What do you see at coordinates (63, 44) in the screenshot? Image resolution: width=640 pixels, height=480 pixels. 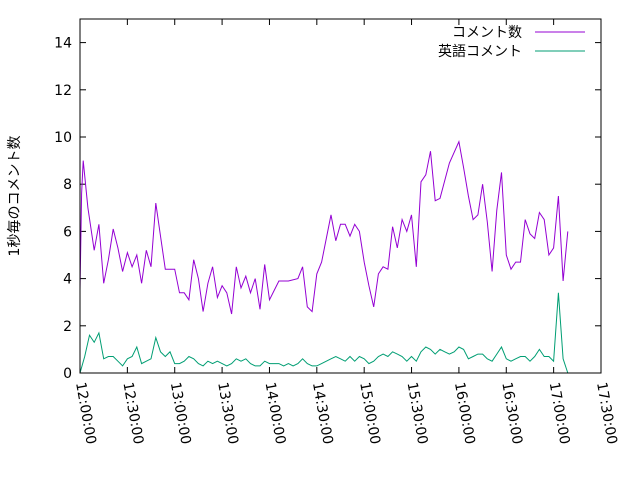 I see `y-tick-label: 14` at bounding box center [63, 44].